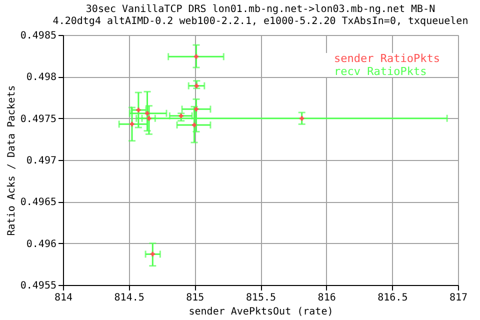  I want to click on y-axis-title: Ratio Acks / Data Packets, so click(12, 160).